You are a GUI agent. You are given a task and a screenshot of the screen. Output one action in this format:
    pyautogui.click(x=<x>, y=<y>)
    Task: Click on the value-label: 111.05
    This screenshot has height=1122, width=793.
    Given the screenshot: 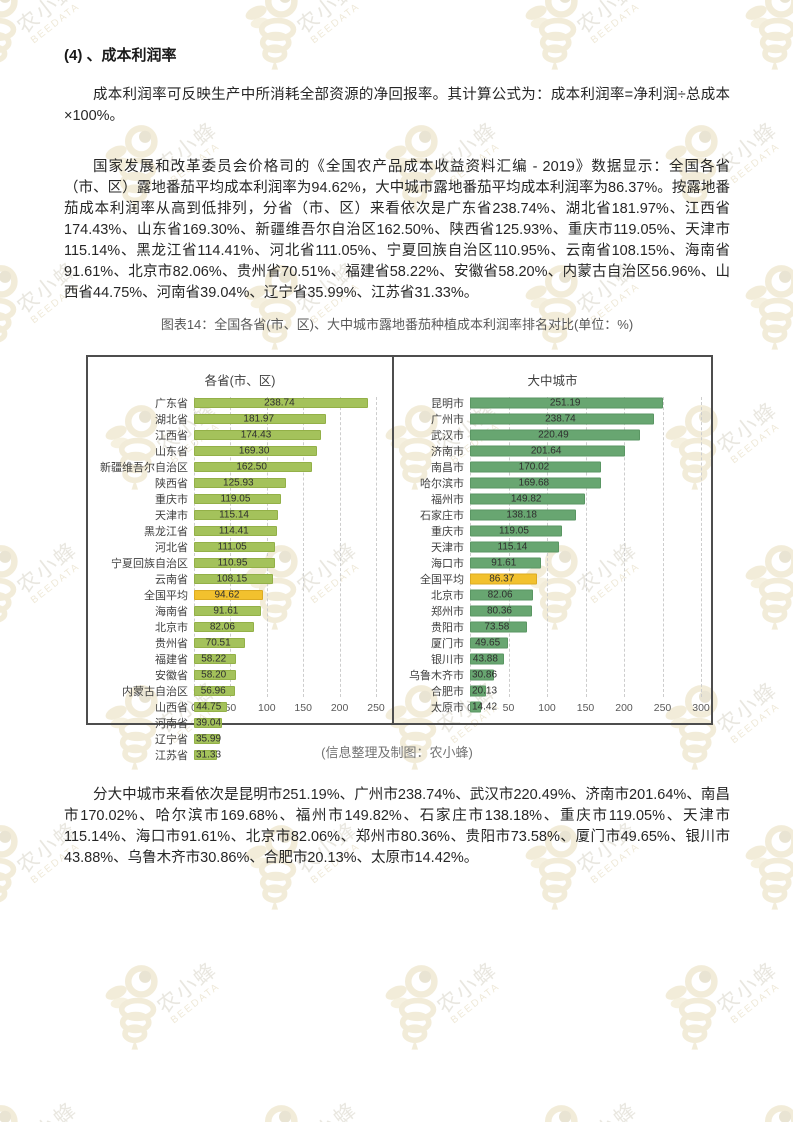 What is the action you would take?
    pyautogui.click(x=232, y=547)
    